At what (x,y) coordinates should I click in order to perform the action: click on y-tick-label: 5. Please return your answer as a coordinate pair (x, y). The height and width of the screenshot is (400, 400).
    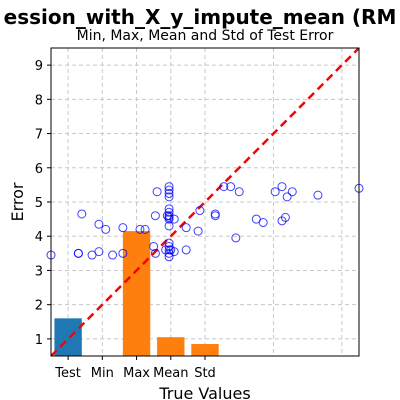
    Looking at the image, I should click on (39, 203).